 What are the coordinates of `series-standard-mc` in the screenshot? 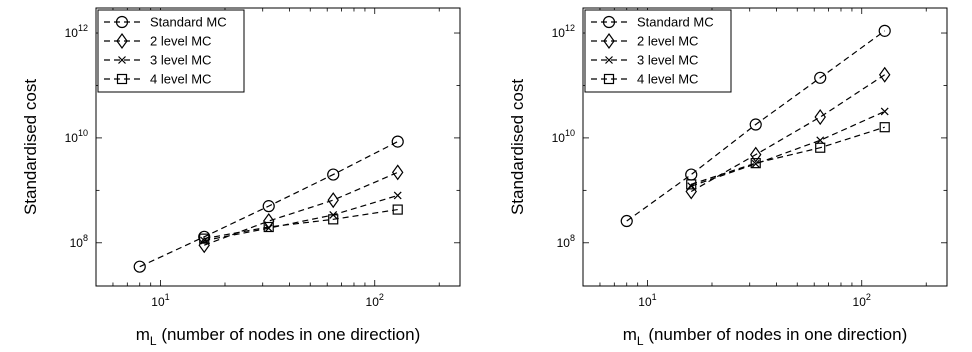 It's located at (268, 204).